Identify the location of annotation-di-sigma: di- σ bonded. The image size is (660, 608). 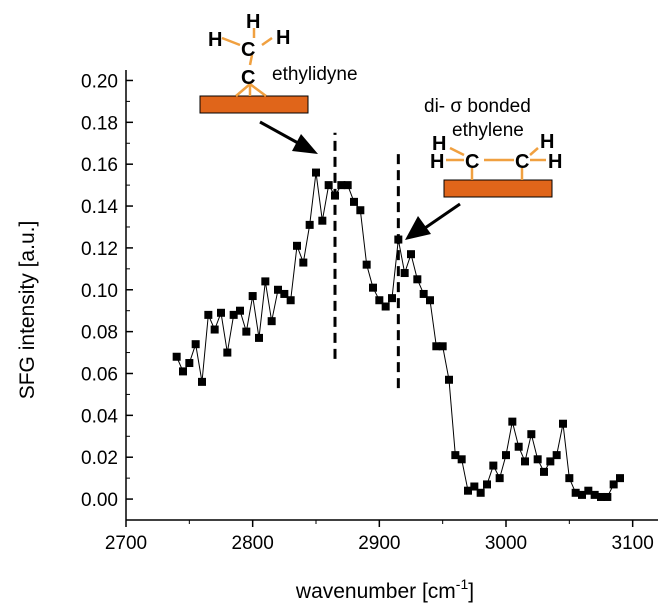
(477, 106).